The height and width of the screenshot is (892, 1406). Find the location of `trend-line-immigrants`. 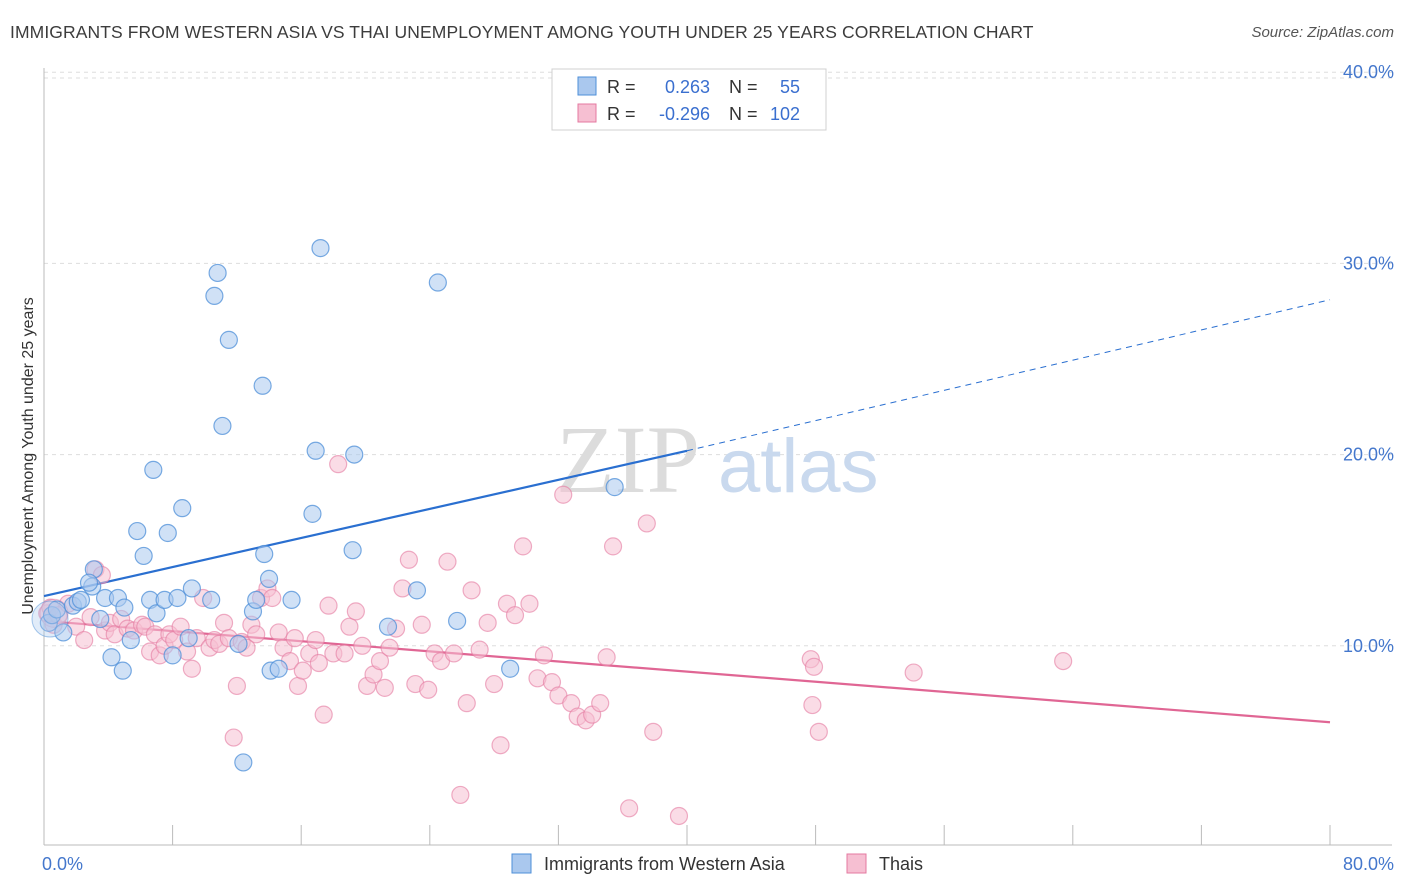

trend-line-immigrants is located at coordinates (365, 523).